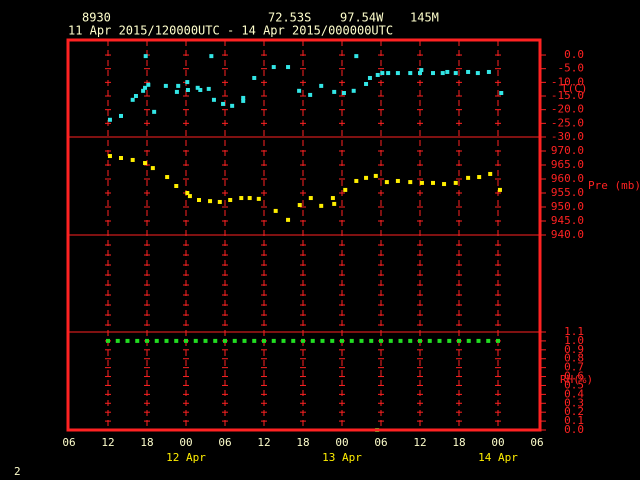 This screenshot has height=480, width=640. What do you see at coordinates (574, 429) in the screenshot?
I see `y-tick-label: 0.0` at bounding box center [574, 429].